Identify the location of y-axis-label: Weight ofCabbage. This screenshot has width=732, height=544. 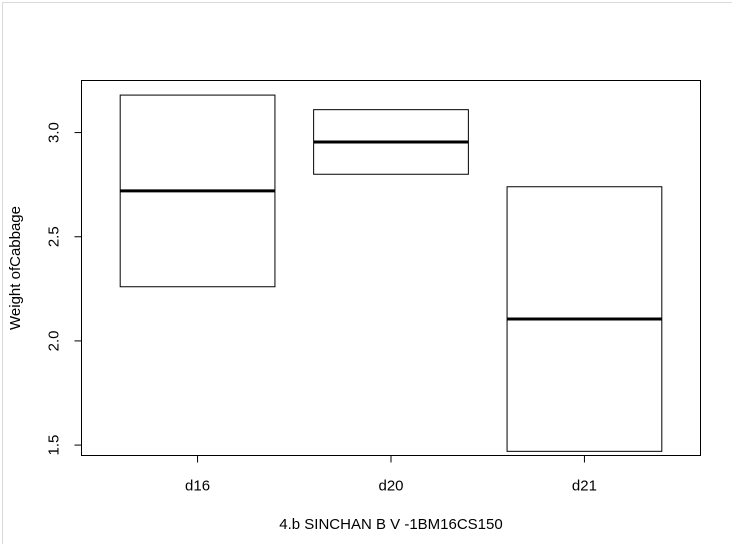
(15, 268).